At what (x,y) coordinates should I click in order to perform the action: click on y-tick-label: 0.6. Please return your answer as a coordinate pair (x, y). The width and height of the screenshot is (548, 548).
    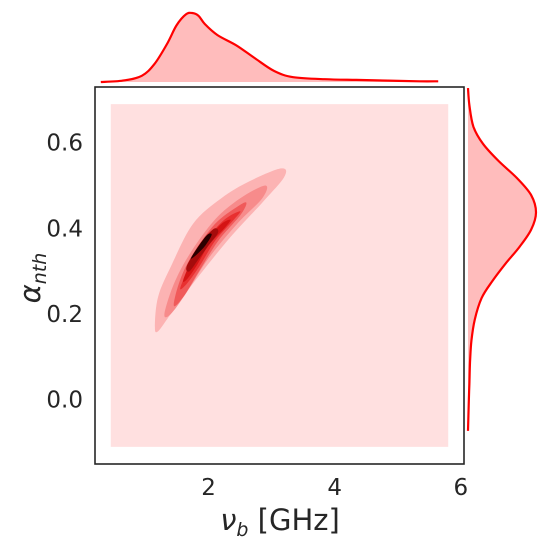
    Looking at the image, I should click on (64, 144).